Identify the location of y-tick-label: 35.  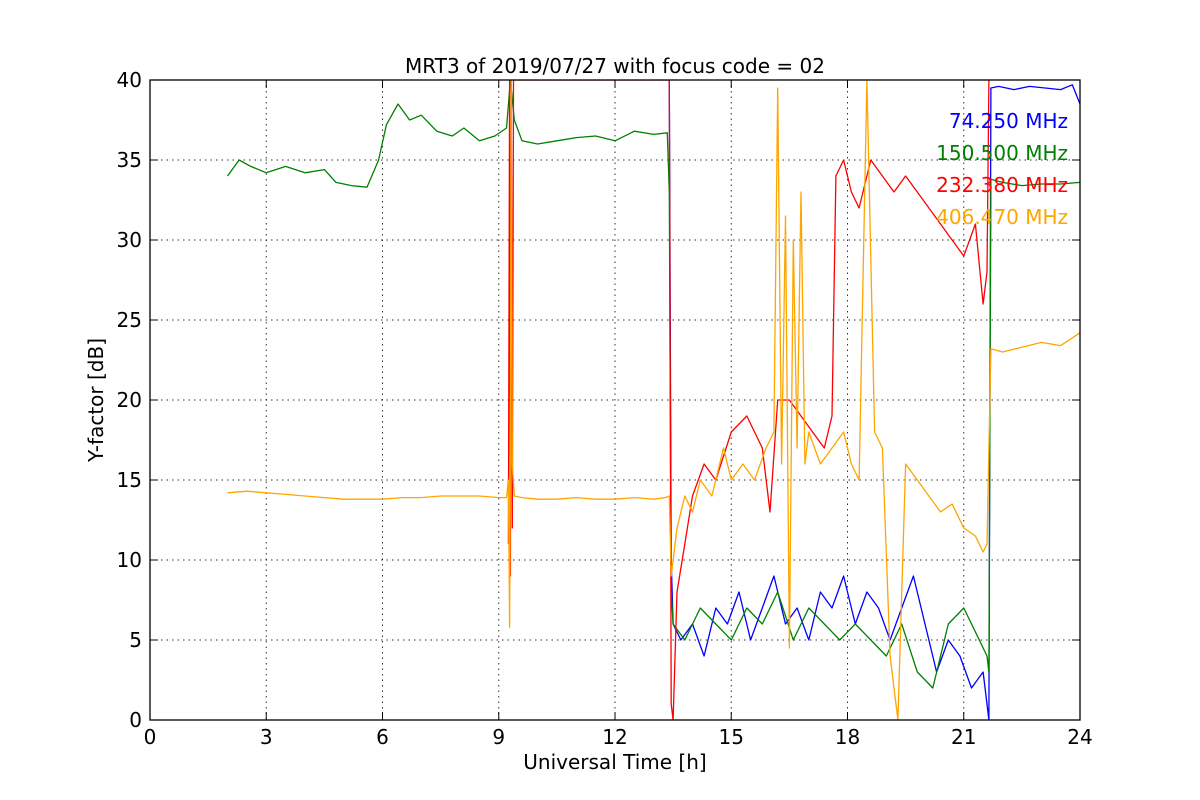
(129, 160).